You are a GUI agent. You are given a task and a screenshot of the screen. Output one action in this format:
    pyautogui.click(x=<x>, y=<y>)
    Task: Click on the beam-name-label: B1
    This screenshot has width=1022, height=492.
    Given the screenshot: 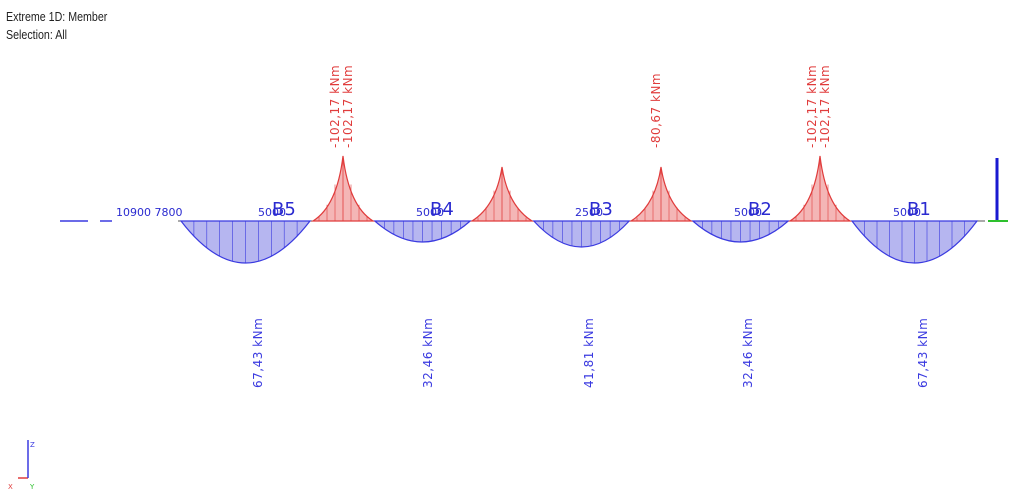 What is the action you would take?
    pyautogui.click(x=919, y=209)
    